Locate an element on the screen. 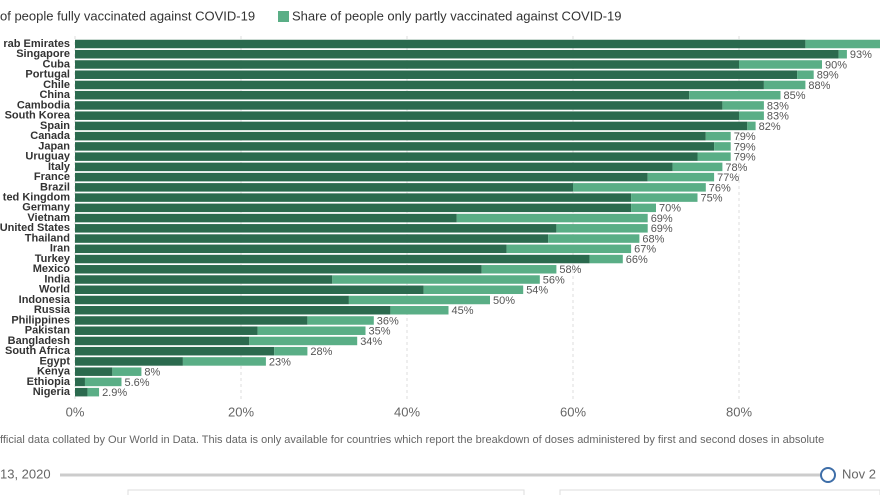 This screenshot has height=495, width=880. timeline-handle is located at coordinates (828, 475).